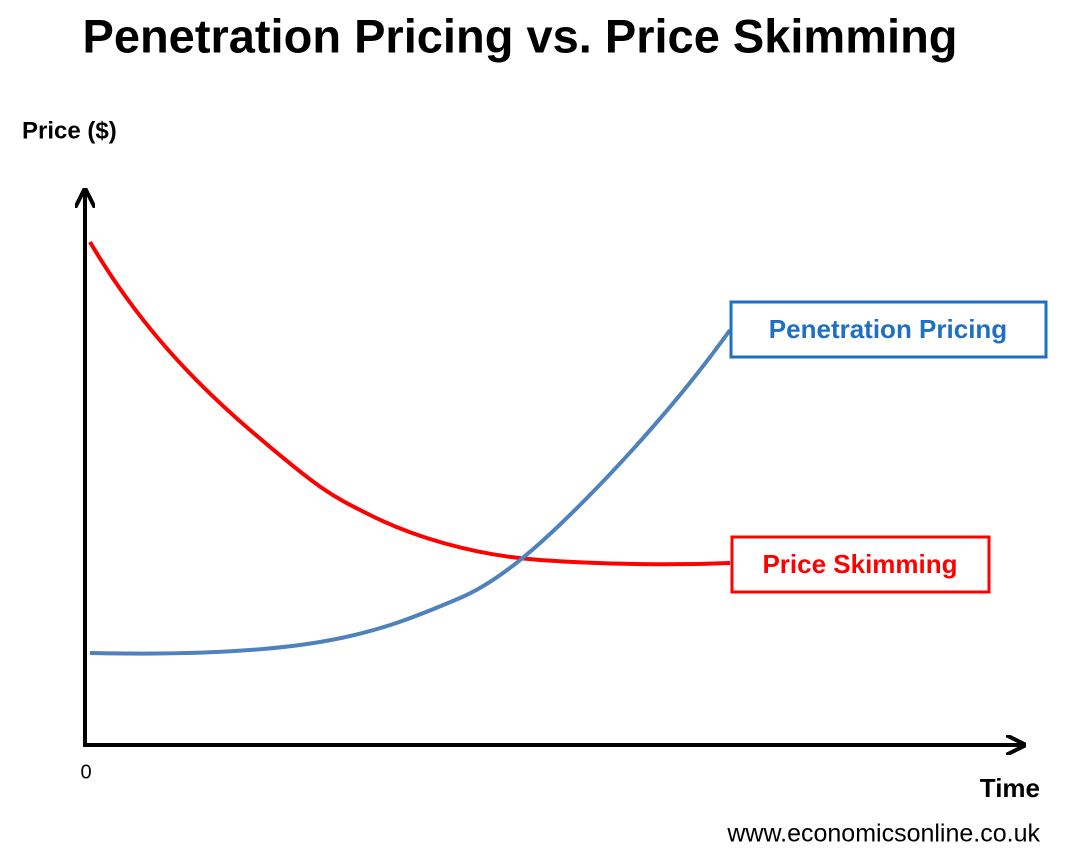  What do you see at coordinates (85, 772) in the screenshot?
I see `origin-label: 0` at bounding box center [85, 772].